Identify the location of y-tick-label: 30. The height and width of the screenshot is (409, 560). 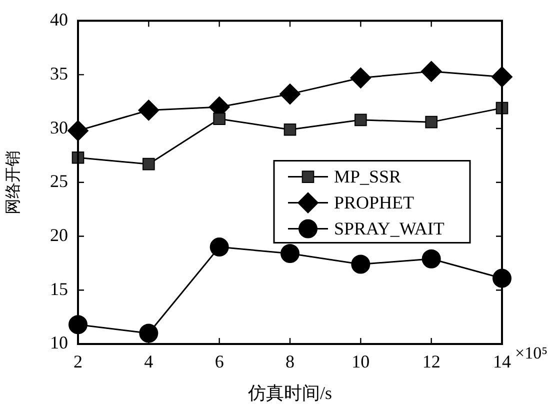
(59, 127).